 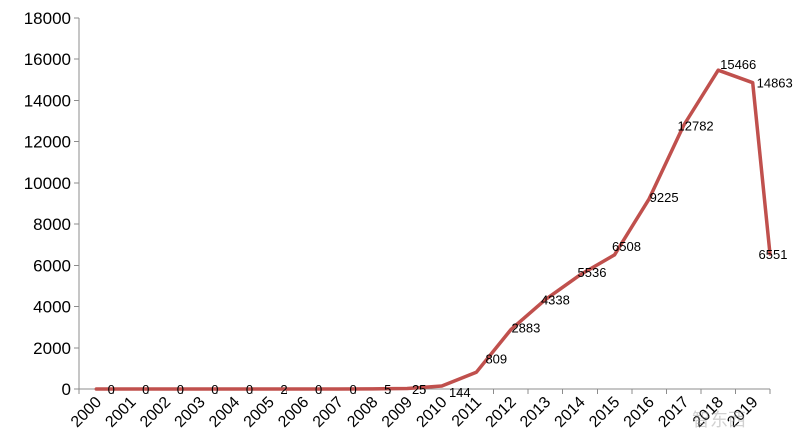 What do you see at coordinates (555, 300) in the screenshot?
I see `data-label: 4338` at bounding box center [555, 300].